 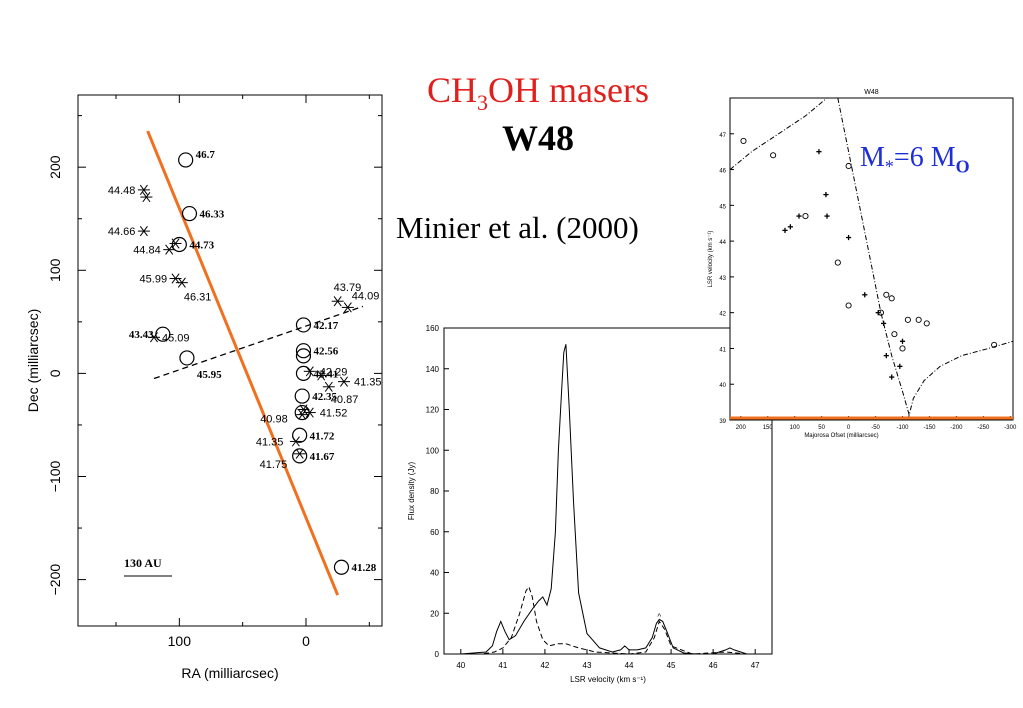 I want to click on x-tick-label: 42, so click(x=544, y=665).